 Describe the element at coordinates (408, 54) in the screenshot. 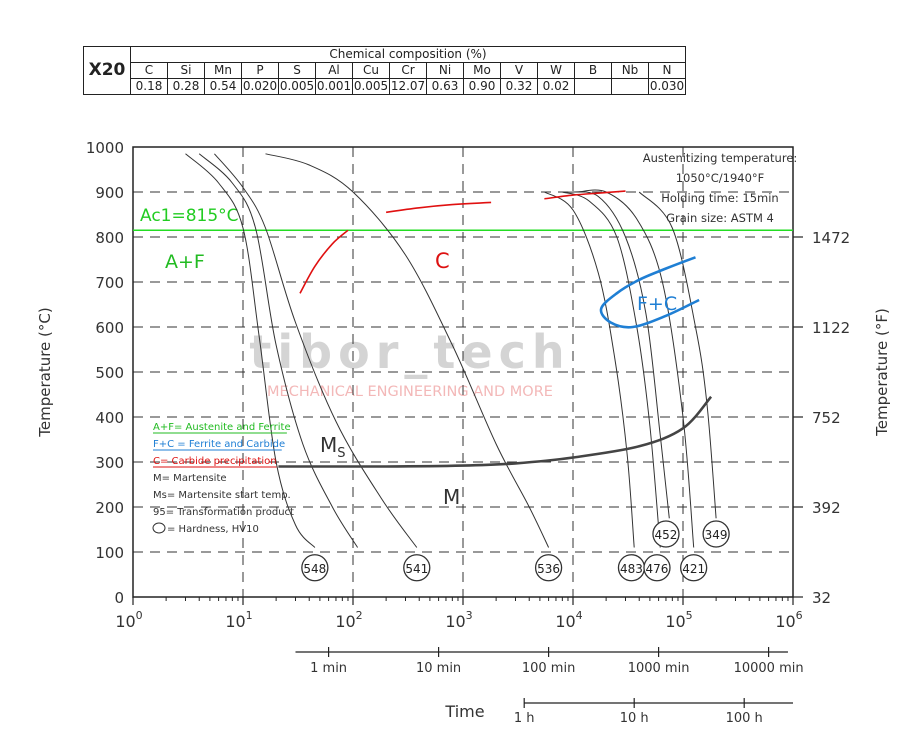

I see `composition-header: Chemical composition (%)` at that location.